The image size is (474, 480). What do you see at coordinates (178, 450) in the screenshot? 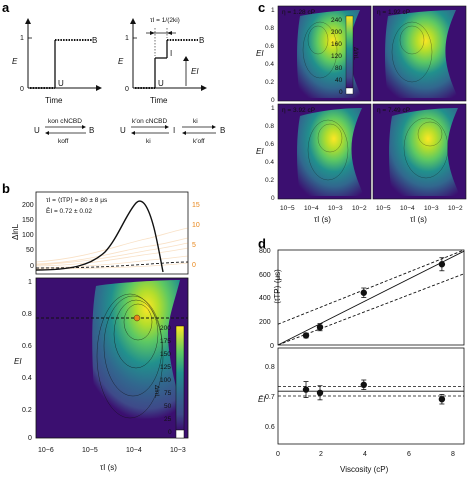
I see `xtick: 10−3` at bounding box center [178, 450].